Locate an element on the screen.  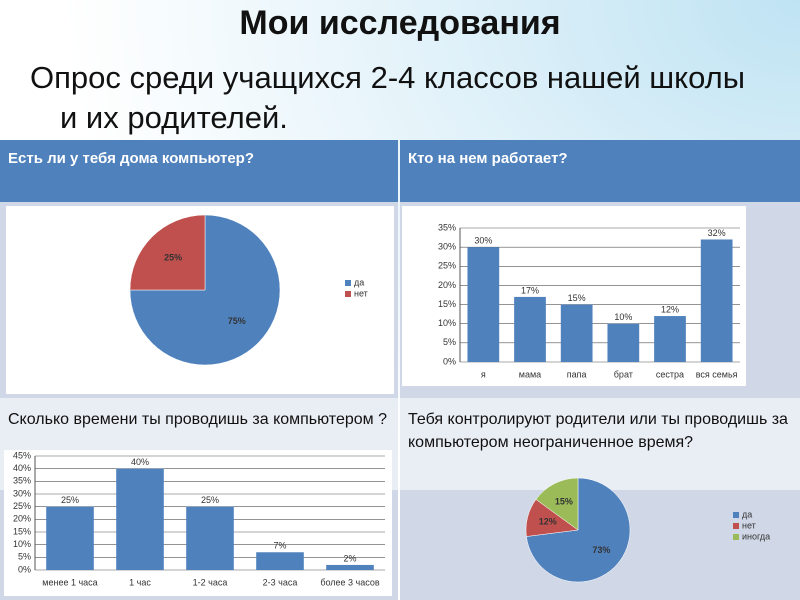
data-label: 73% is located at coordinates (601, 550).